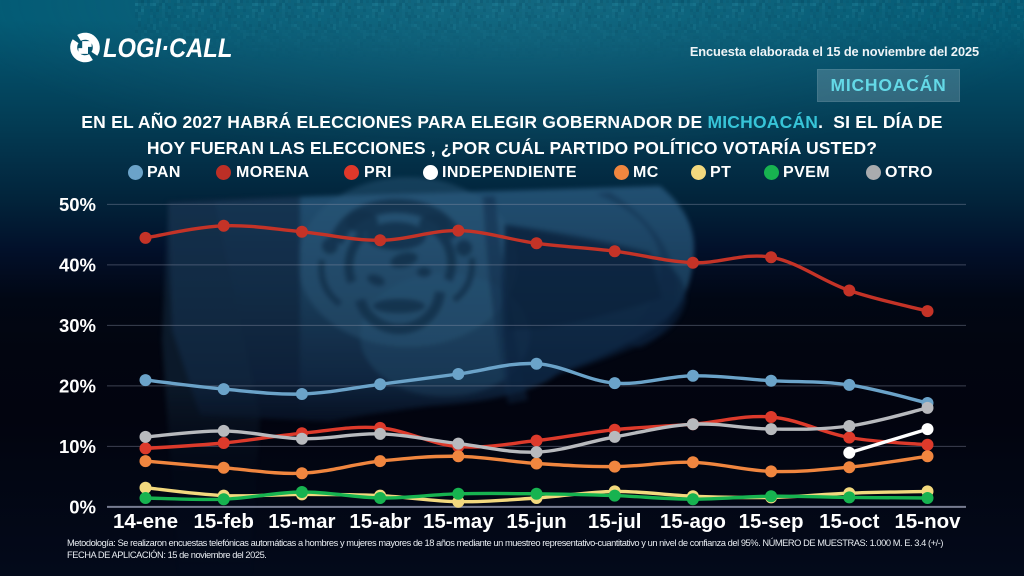  Describe the element at coordinates (82, 506) in the screenshot. I see `svg-text: 0%` at that location.